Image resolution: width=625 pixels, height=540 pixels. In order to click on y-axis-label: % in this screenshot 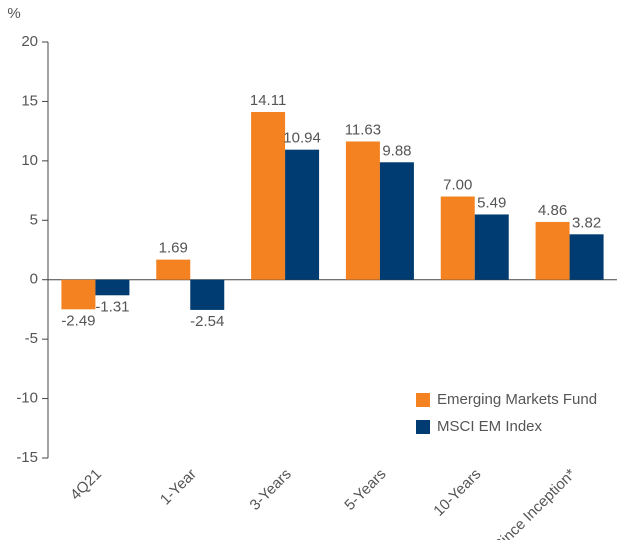, I will do `click(13, 13)`.